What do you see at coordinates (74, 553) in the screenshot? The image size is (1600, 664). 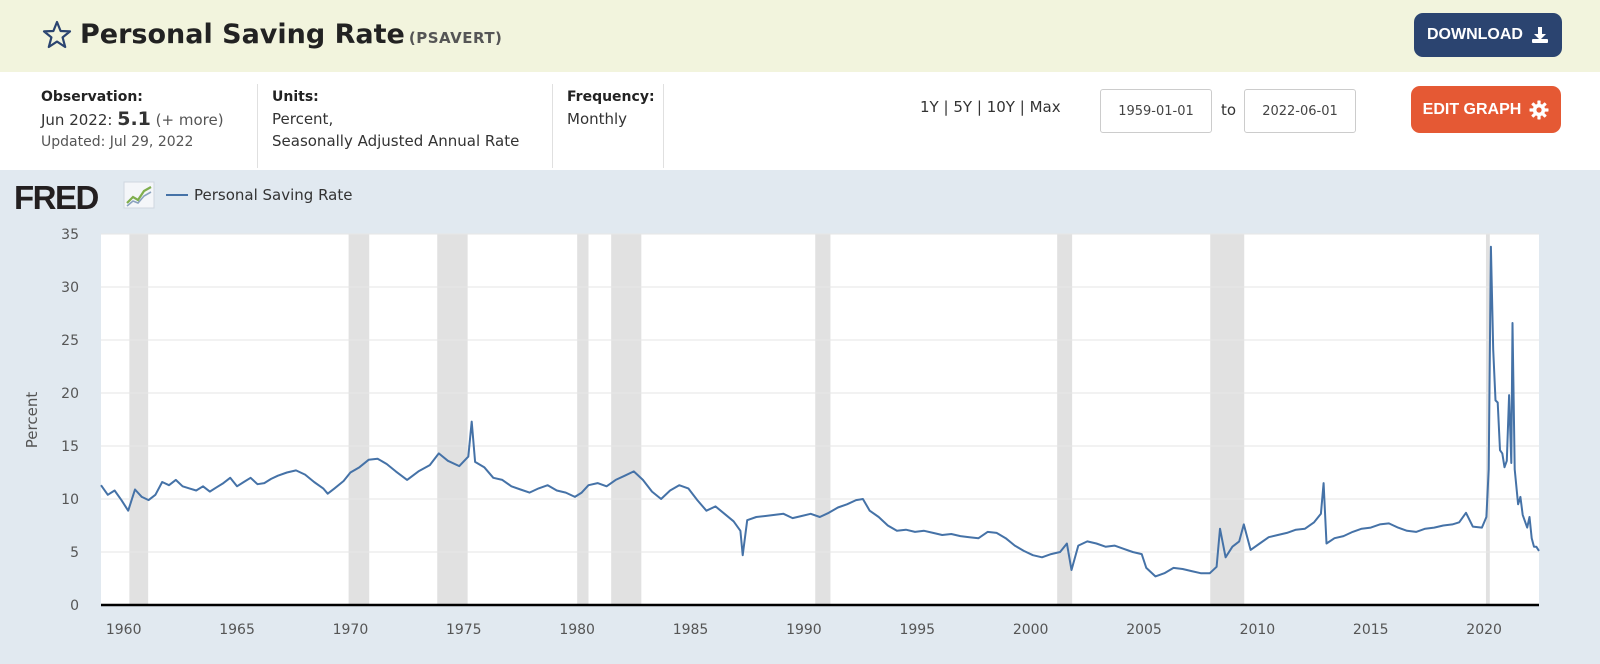 I see `y-tick-label: 5` at bounding box center [74, 553].